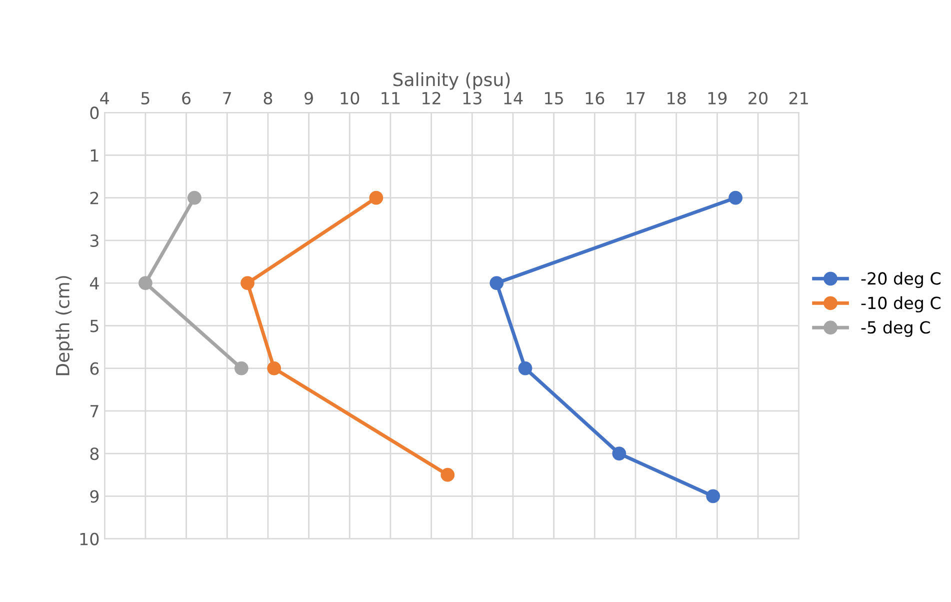 This screenshot has width=951, height=602. Describe the element at coordinates (145, 98) in the screenshot. I see `x-tick-label: 5` at that location.